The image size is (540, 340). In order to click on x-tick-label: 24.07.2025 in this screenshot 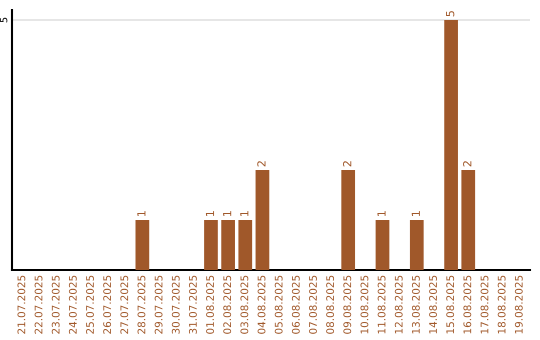, I will do `click(72, 305)`.